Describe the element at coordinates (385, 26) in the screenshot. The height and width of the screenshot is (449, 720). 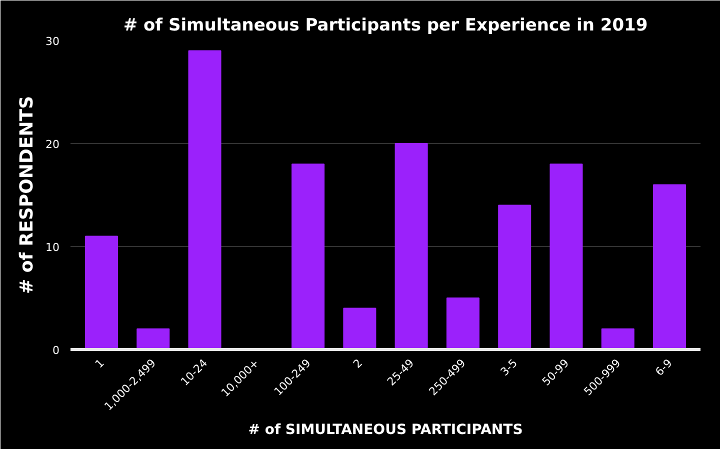
I see `chart-title: # of Simultaneous Participants per Experience in 2019` at that location.